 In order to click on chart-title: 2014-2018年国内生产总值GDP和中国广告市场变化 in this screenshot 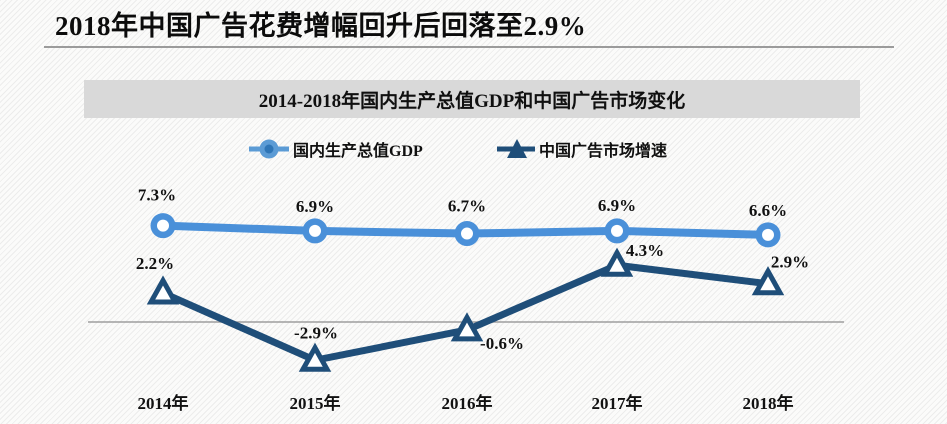, I will do `click(472, 101)`.